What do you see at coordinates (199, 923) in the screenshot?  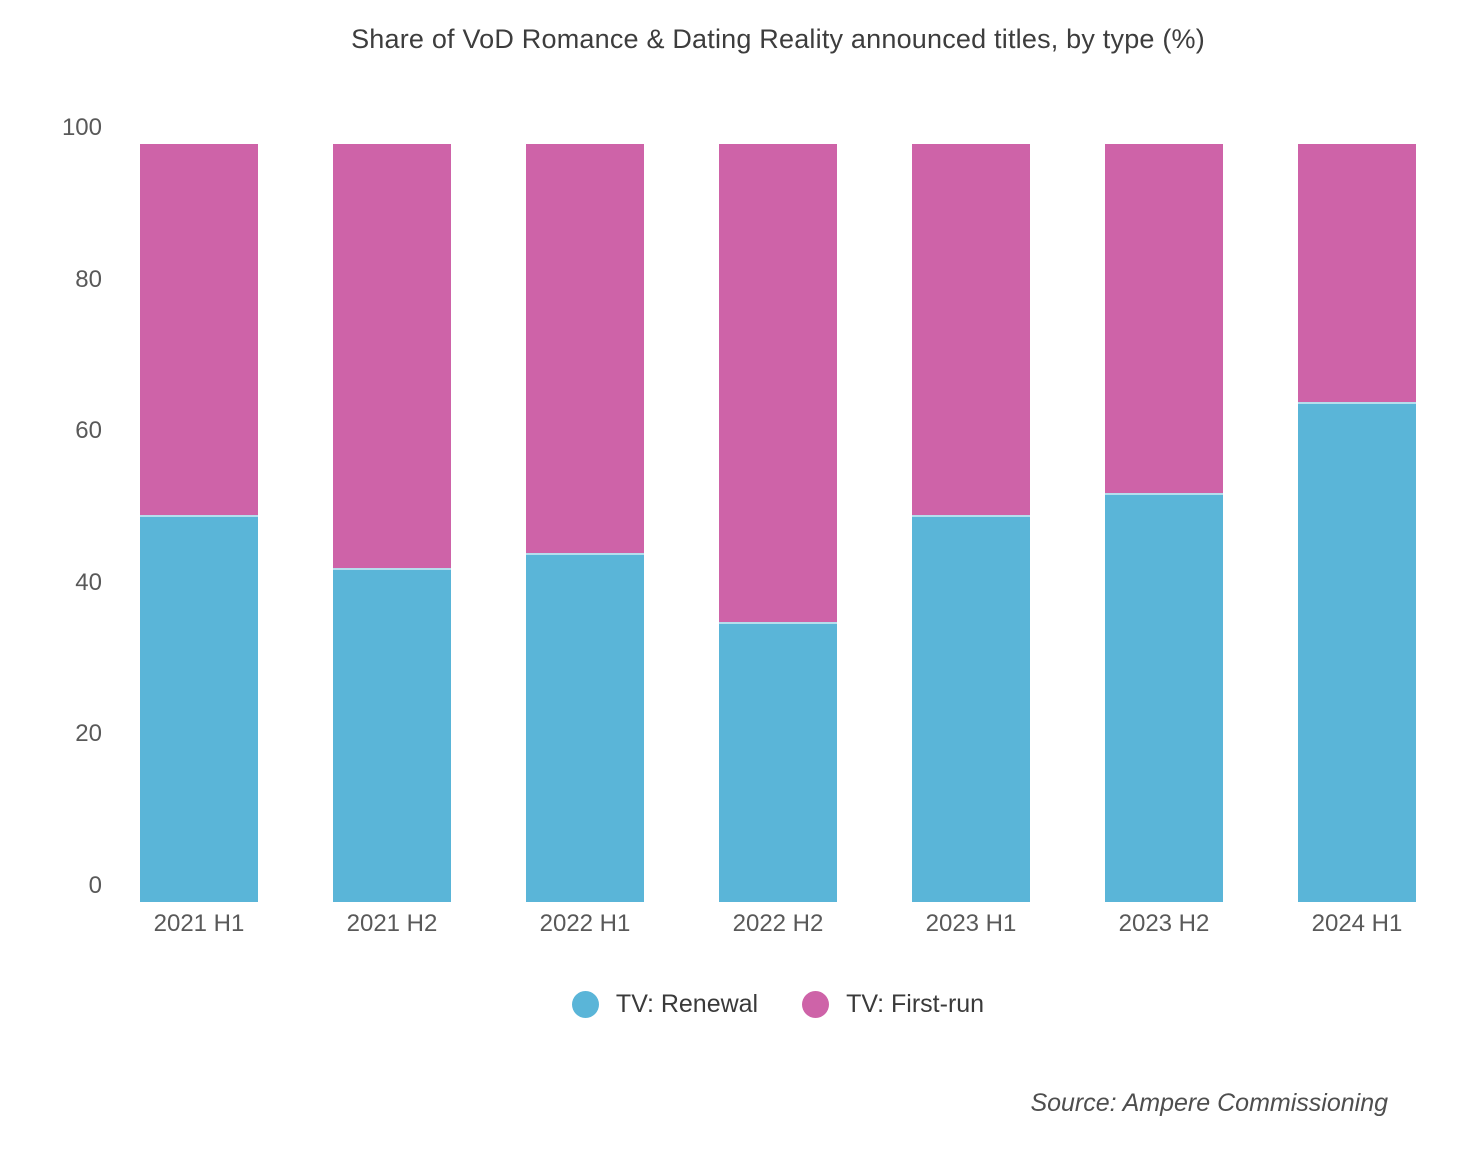 I see `x-axis-label-2021-h1: 2021 H1` at bounding box center [199, 923].